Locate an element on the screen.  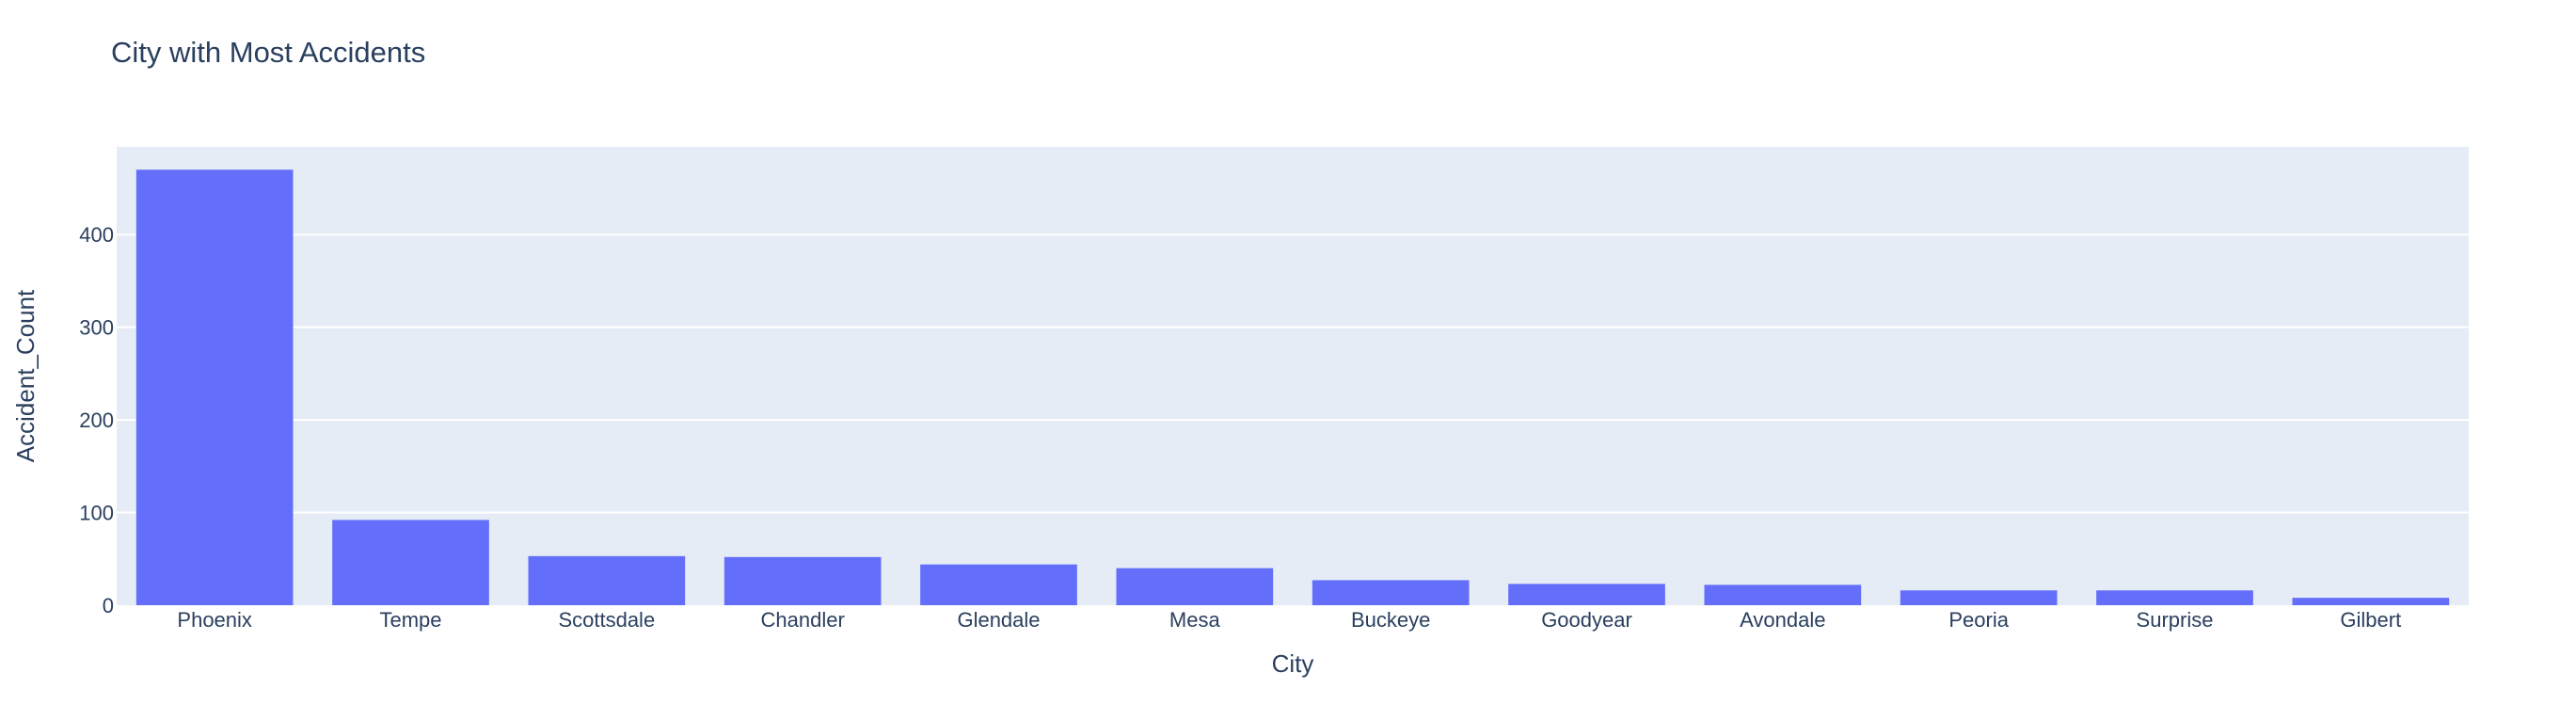
bar-buckeye is located at coordinates (1391, 592).